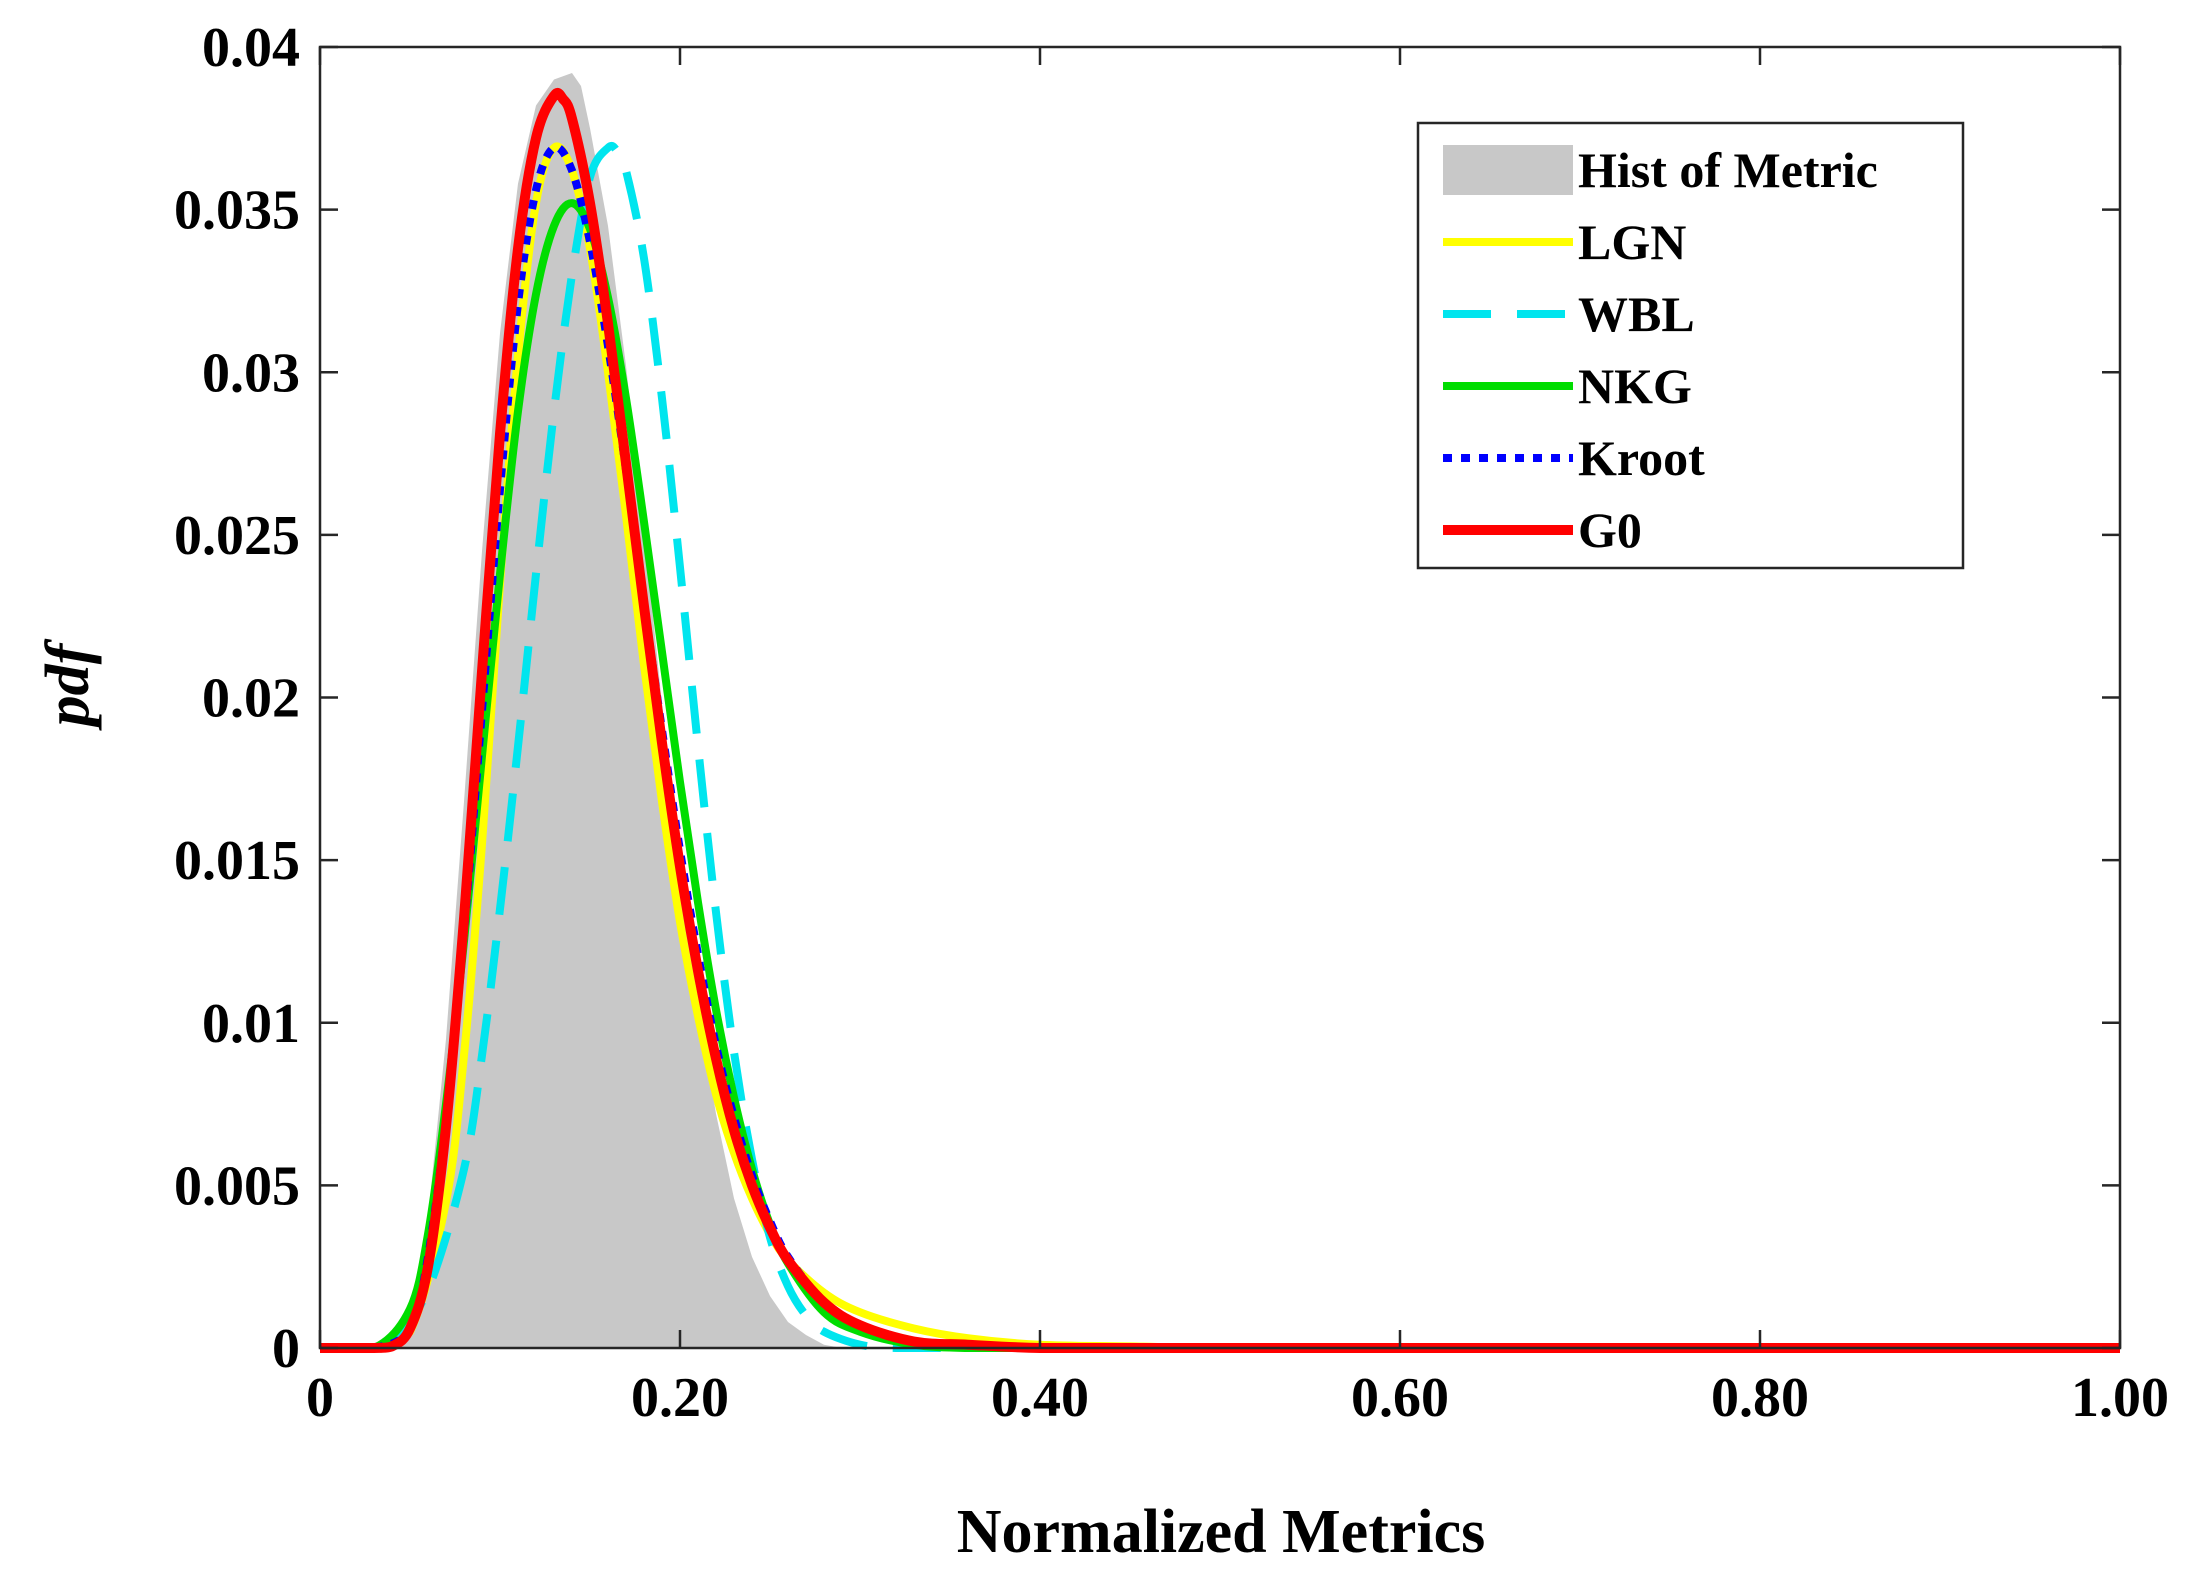 The width and height of the screenshot is (2195, 1572). What do you see at coordinates (1636, 314) in the screenshot?
I see `legend-label: WBL` at bounding box center [1636, 314].